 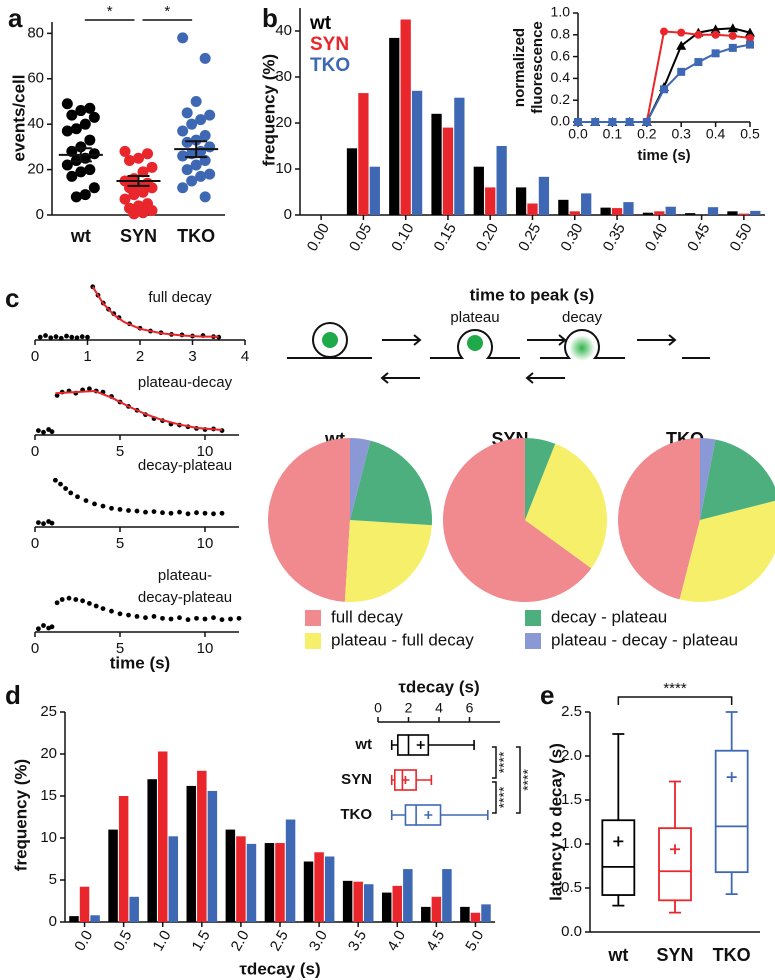 What do you see at coordinates (674, 955) in the screenshot?
I see `x-tick-label: SYN` at bounding box center [674, 955].